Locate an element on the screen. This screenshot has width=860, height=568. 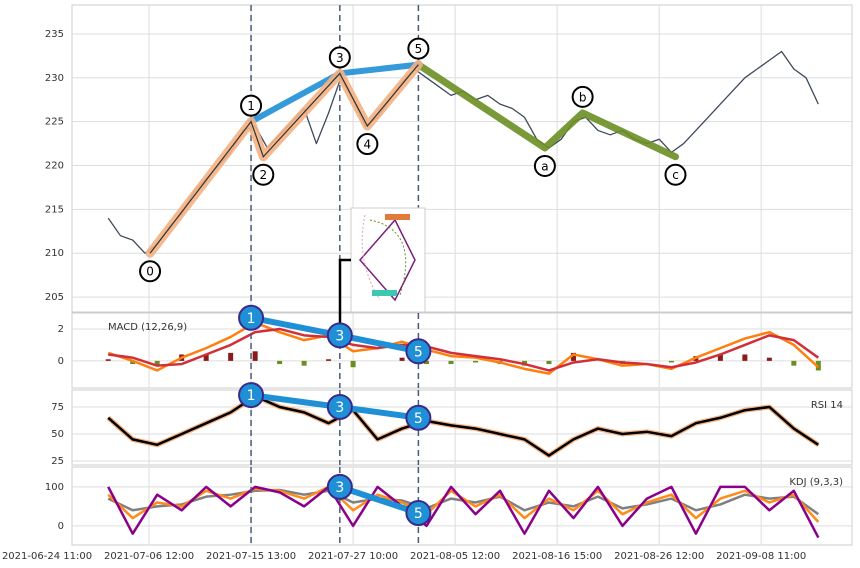
y-tick-label: 220 is located at coordinates (54, 166).